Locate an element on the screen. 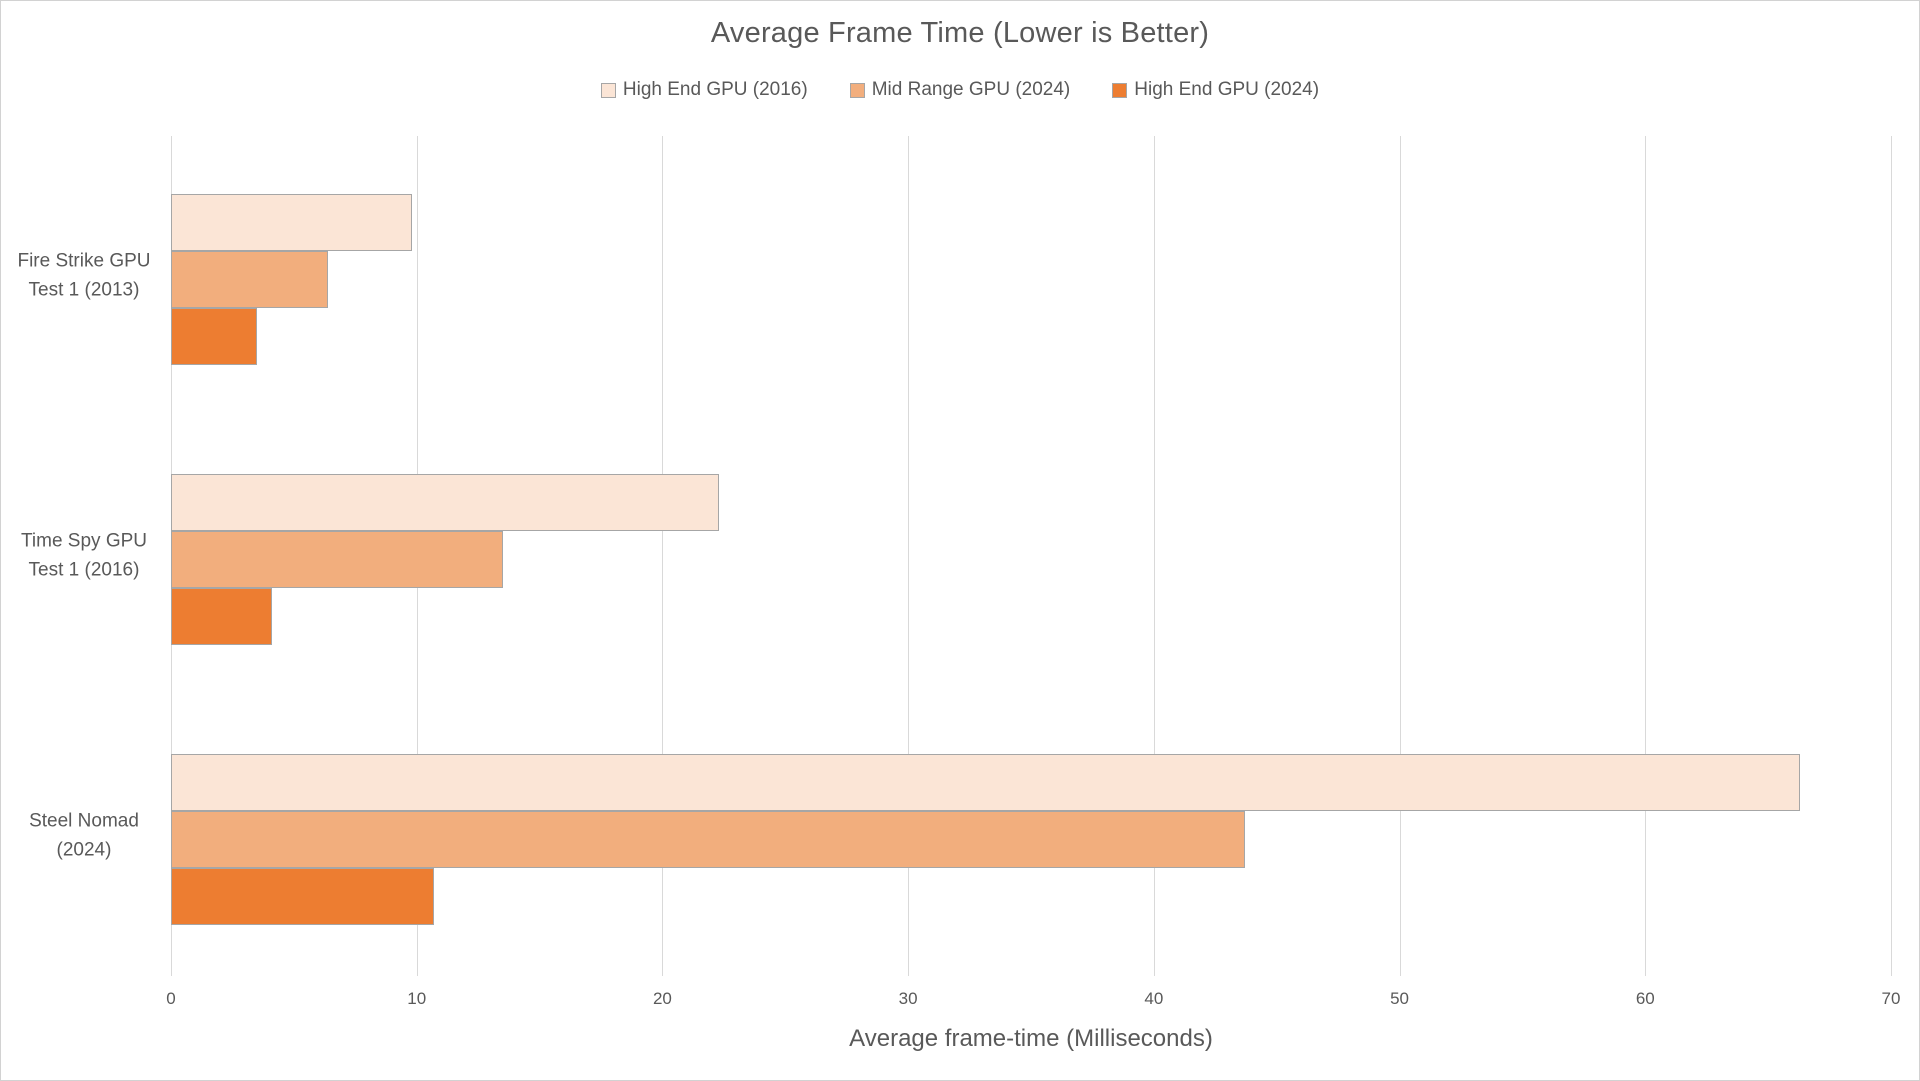  x-tick-label: 30 is located at coordinates (908, 998).